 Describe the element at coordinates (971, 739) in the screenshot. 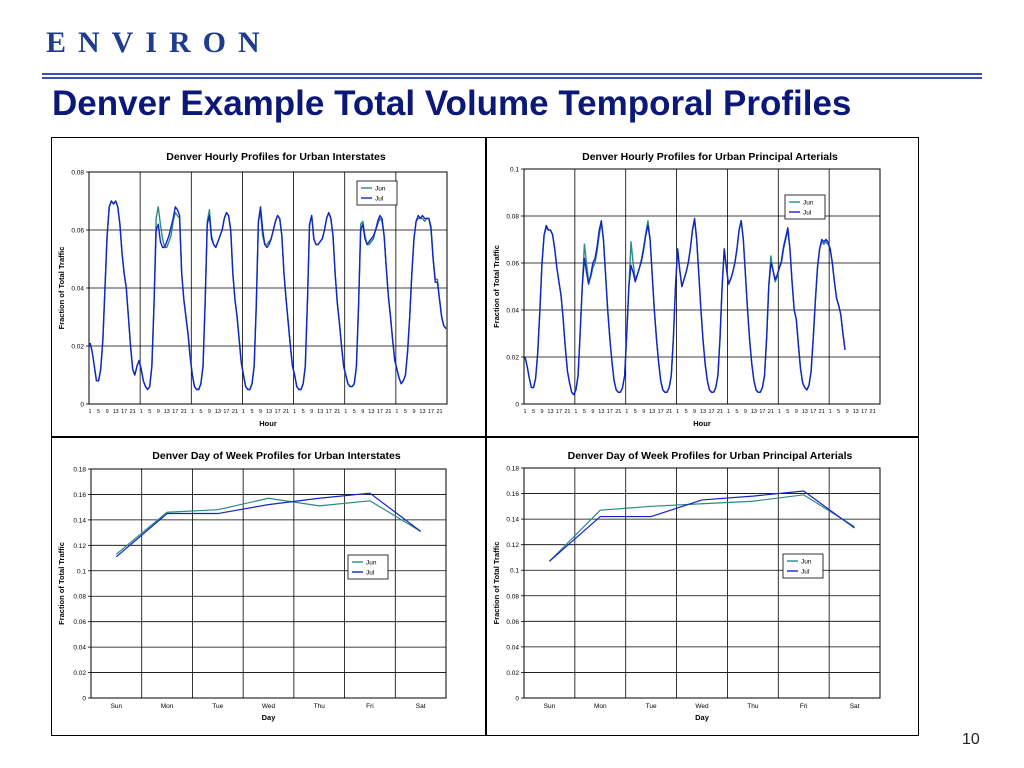

I see `page-number: 10` at that location.